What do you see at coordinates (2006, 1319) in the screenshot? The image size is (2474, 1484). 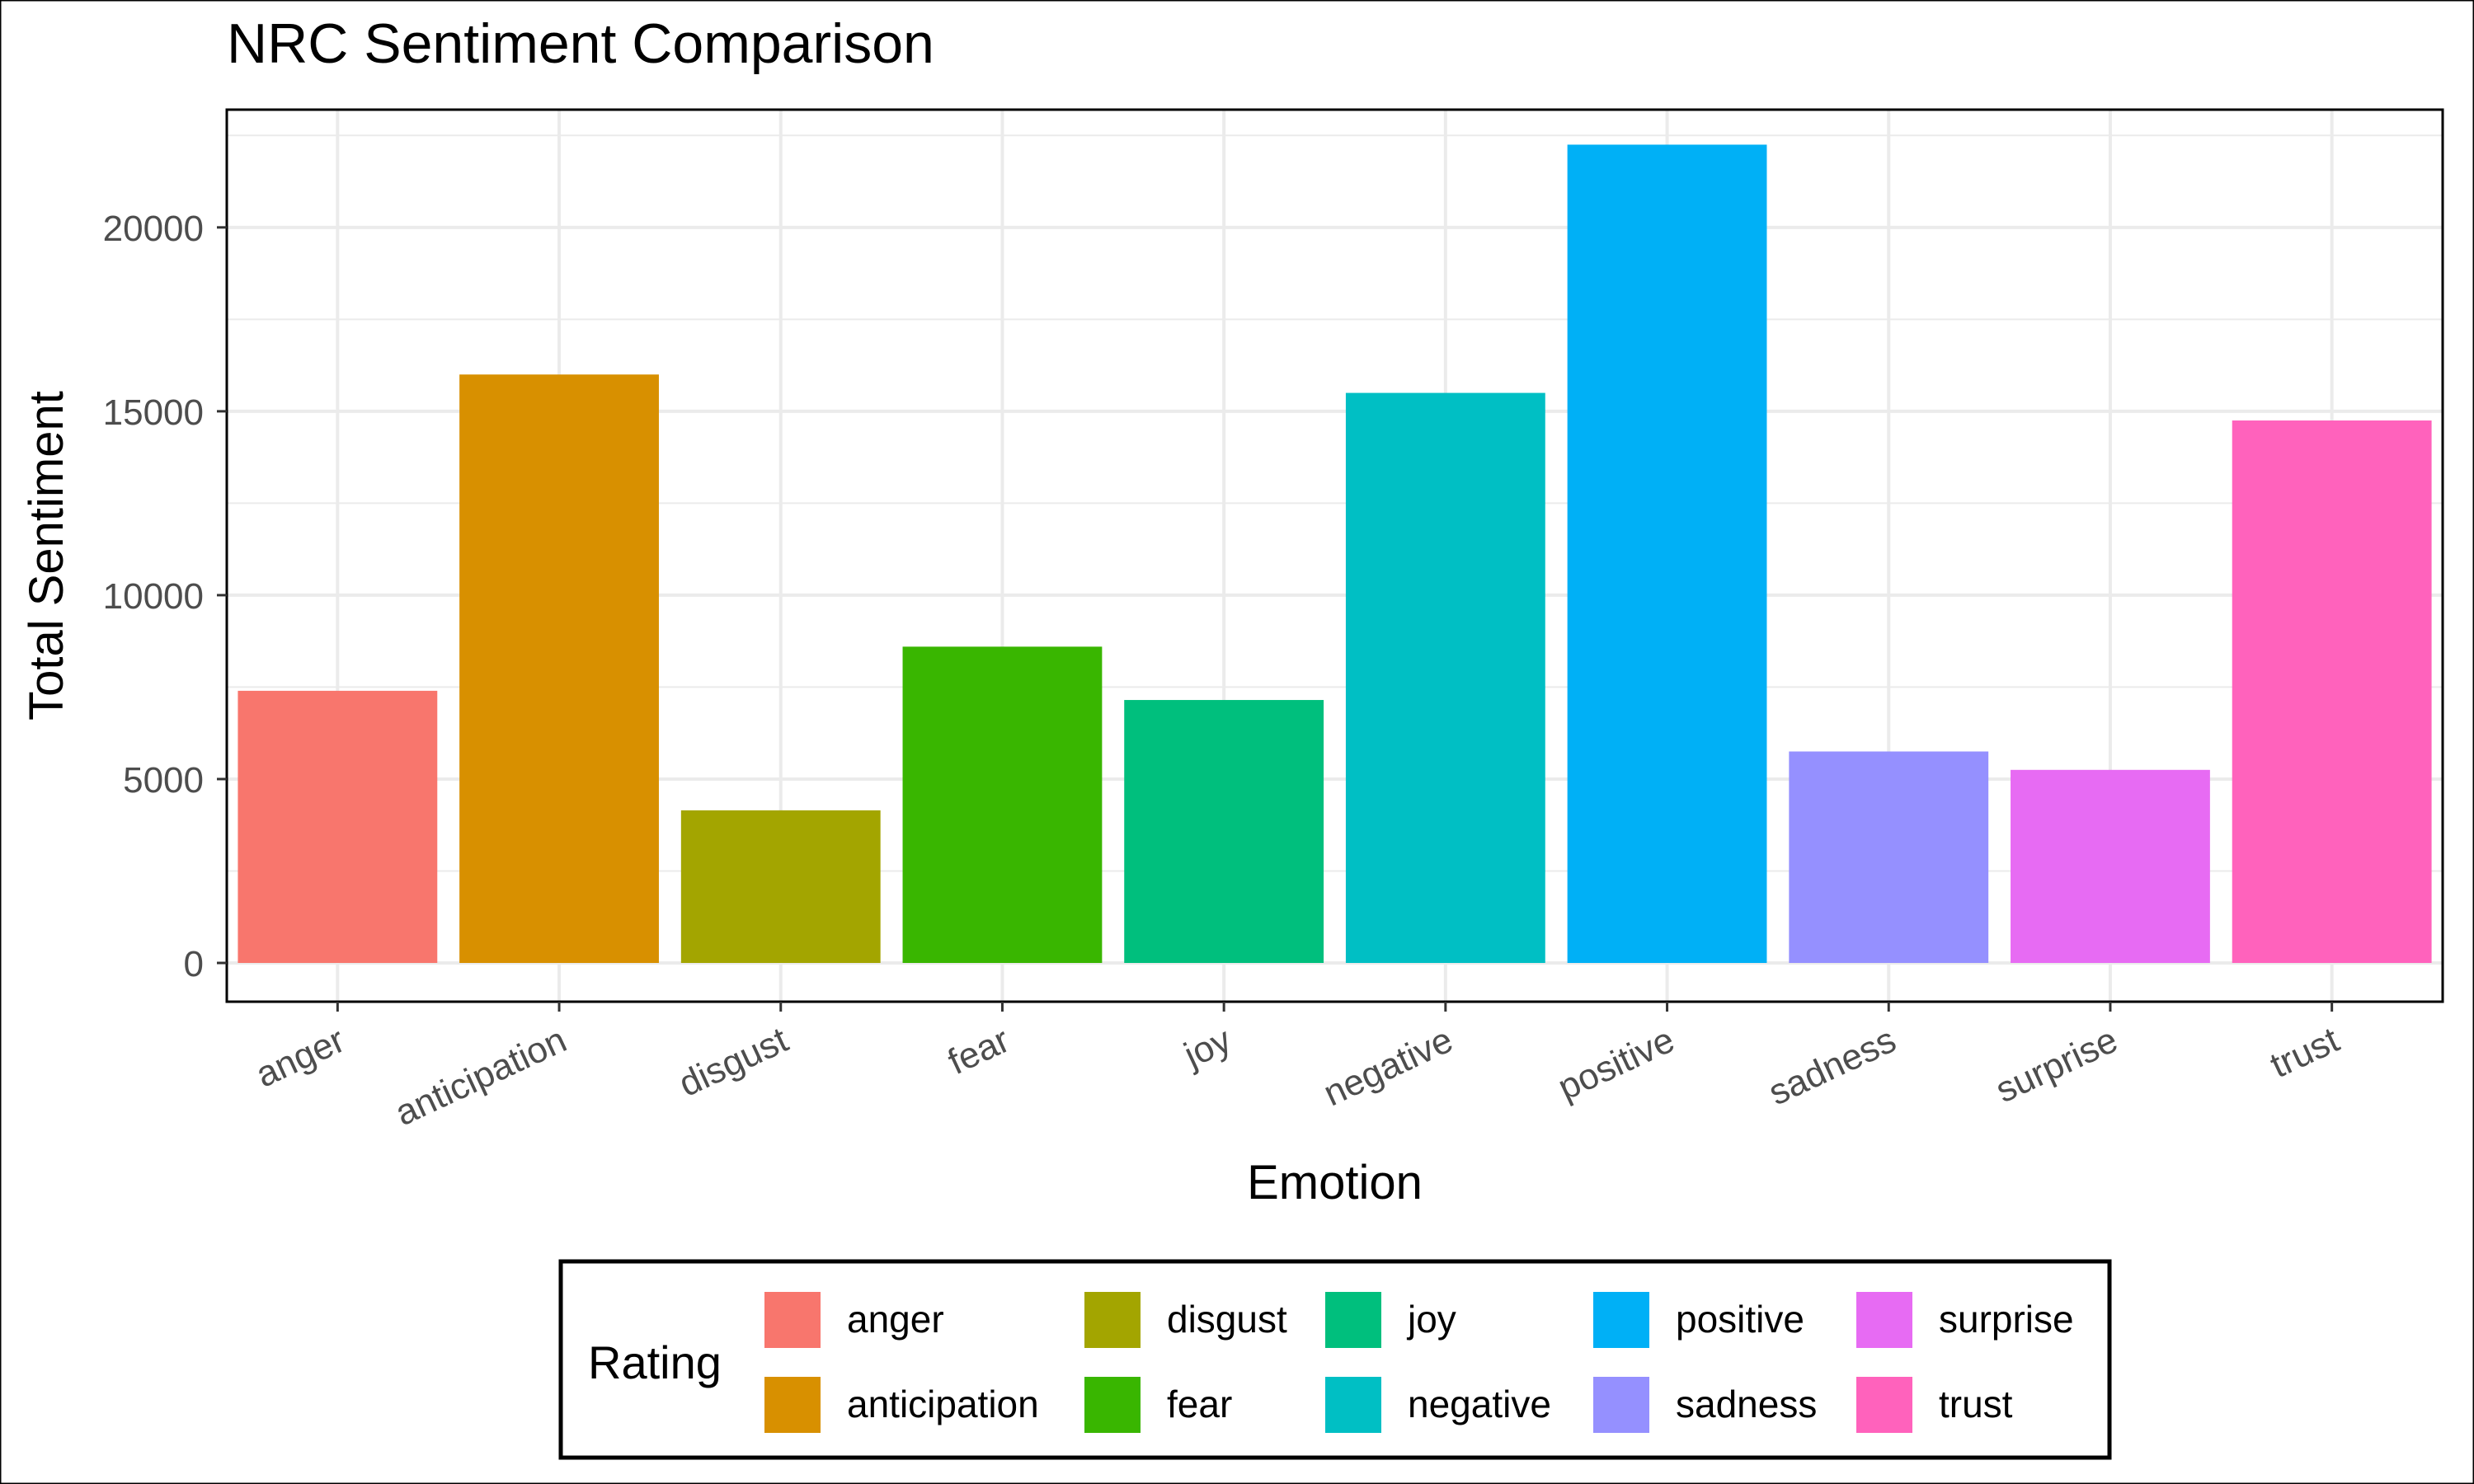 I see `legend-label: surprise` at bounding box center [2006, 1319].